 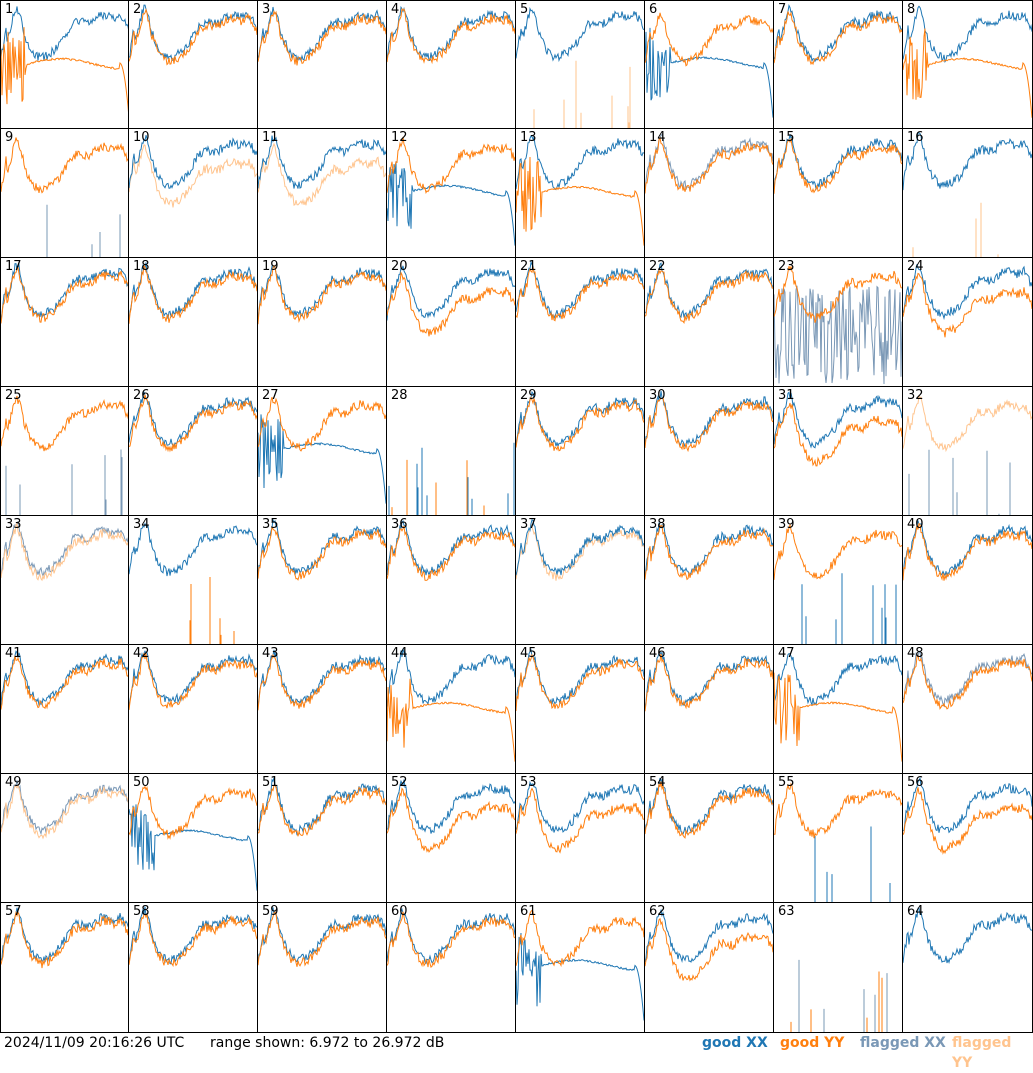 I want to click on panel-number: 58, so click(x=141, y=911).